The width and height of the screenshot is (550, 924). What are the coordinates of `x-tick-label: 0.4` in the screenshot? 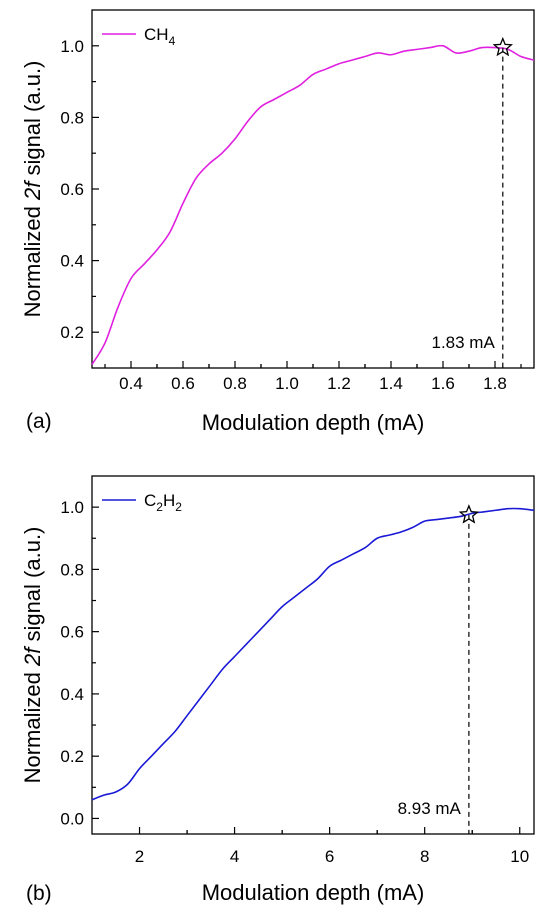 It's located at (131, 383).